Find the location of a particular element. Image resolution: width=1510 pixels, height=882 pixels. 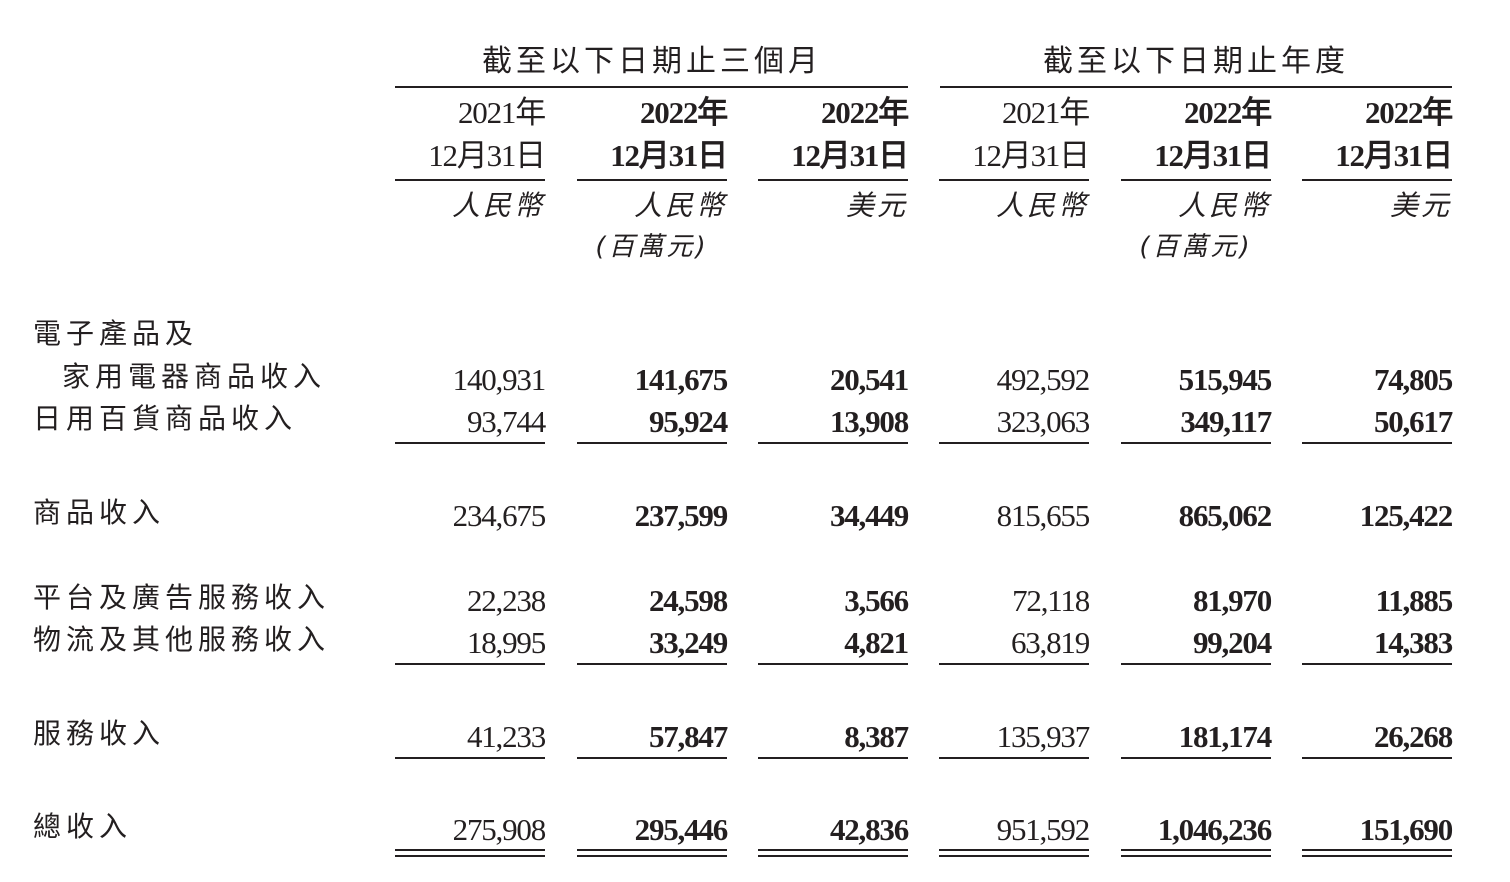

cell-value: 275,908 is located at coordinates (499, 829).